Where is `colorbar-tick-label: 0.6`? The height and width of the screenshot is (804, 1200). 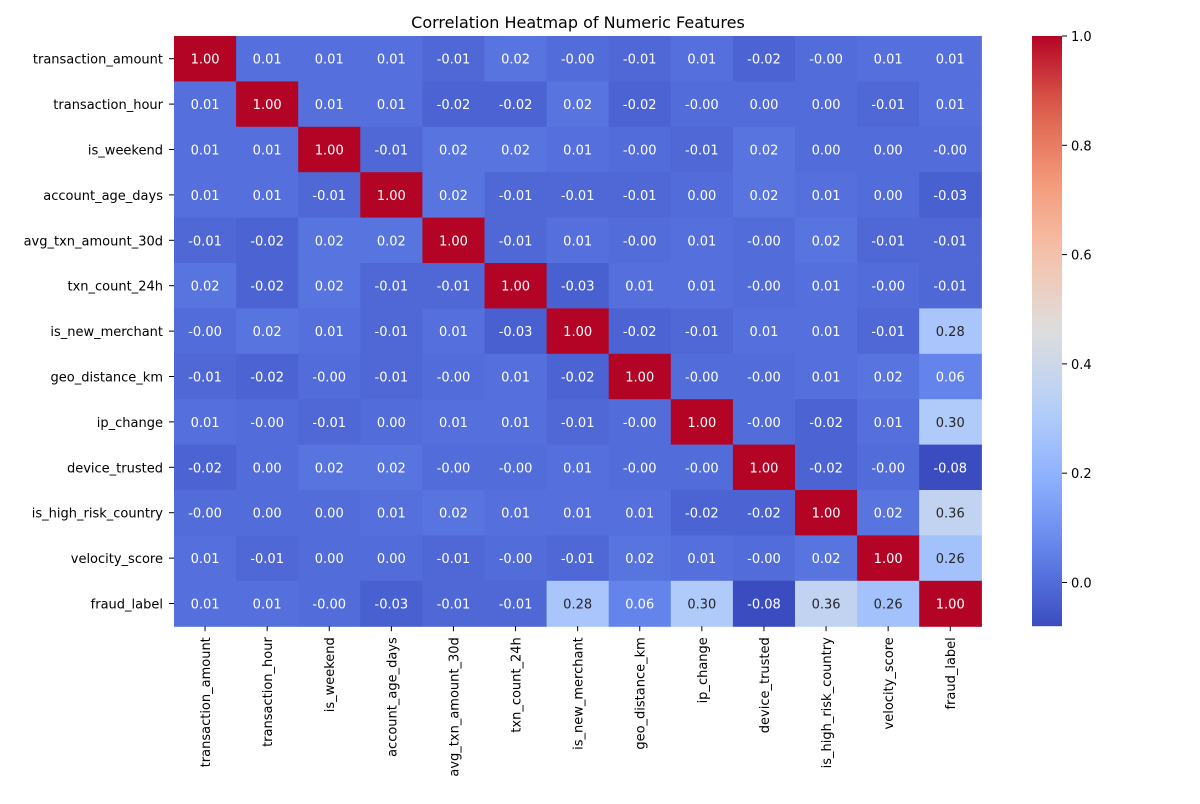 colorbar-tick-label: 0.6 is located at coordinates (1081, 256).